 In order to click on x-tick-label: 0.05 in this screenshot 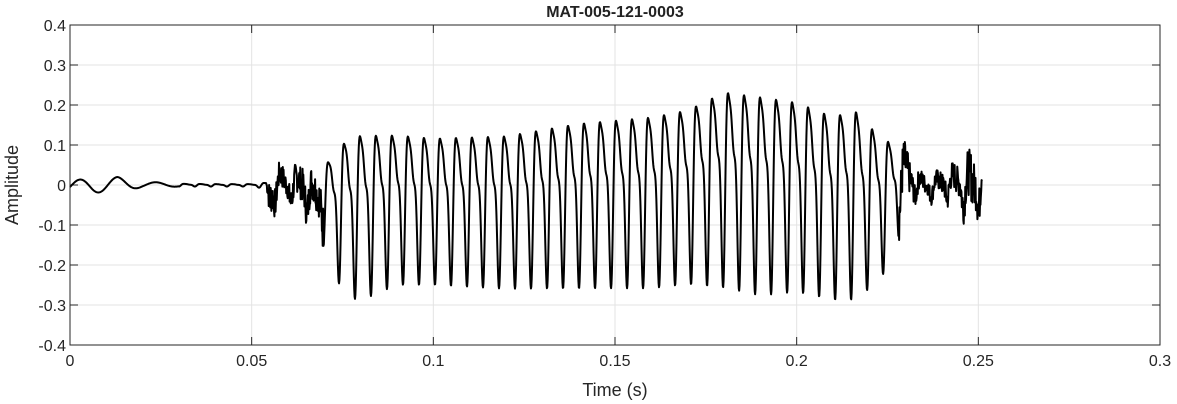, I will do `click(251, 361)`.